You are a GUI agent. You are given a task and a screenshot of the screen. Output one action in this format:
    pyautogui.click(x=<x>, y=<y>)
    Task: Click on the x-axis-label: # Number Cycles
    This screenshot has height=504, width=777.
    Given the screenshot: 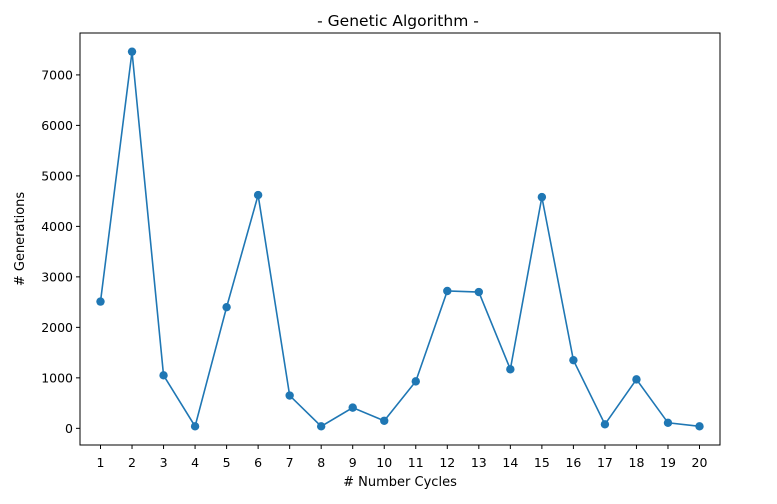 What is the action you would take?
    pyautogui.click(x=400, y=482)
    